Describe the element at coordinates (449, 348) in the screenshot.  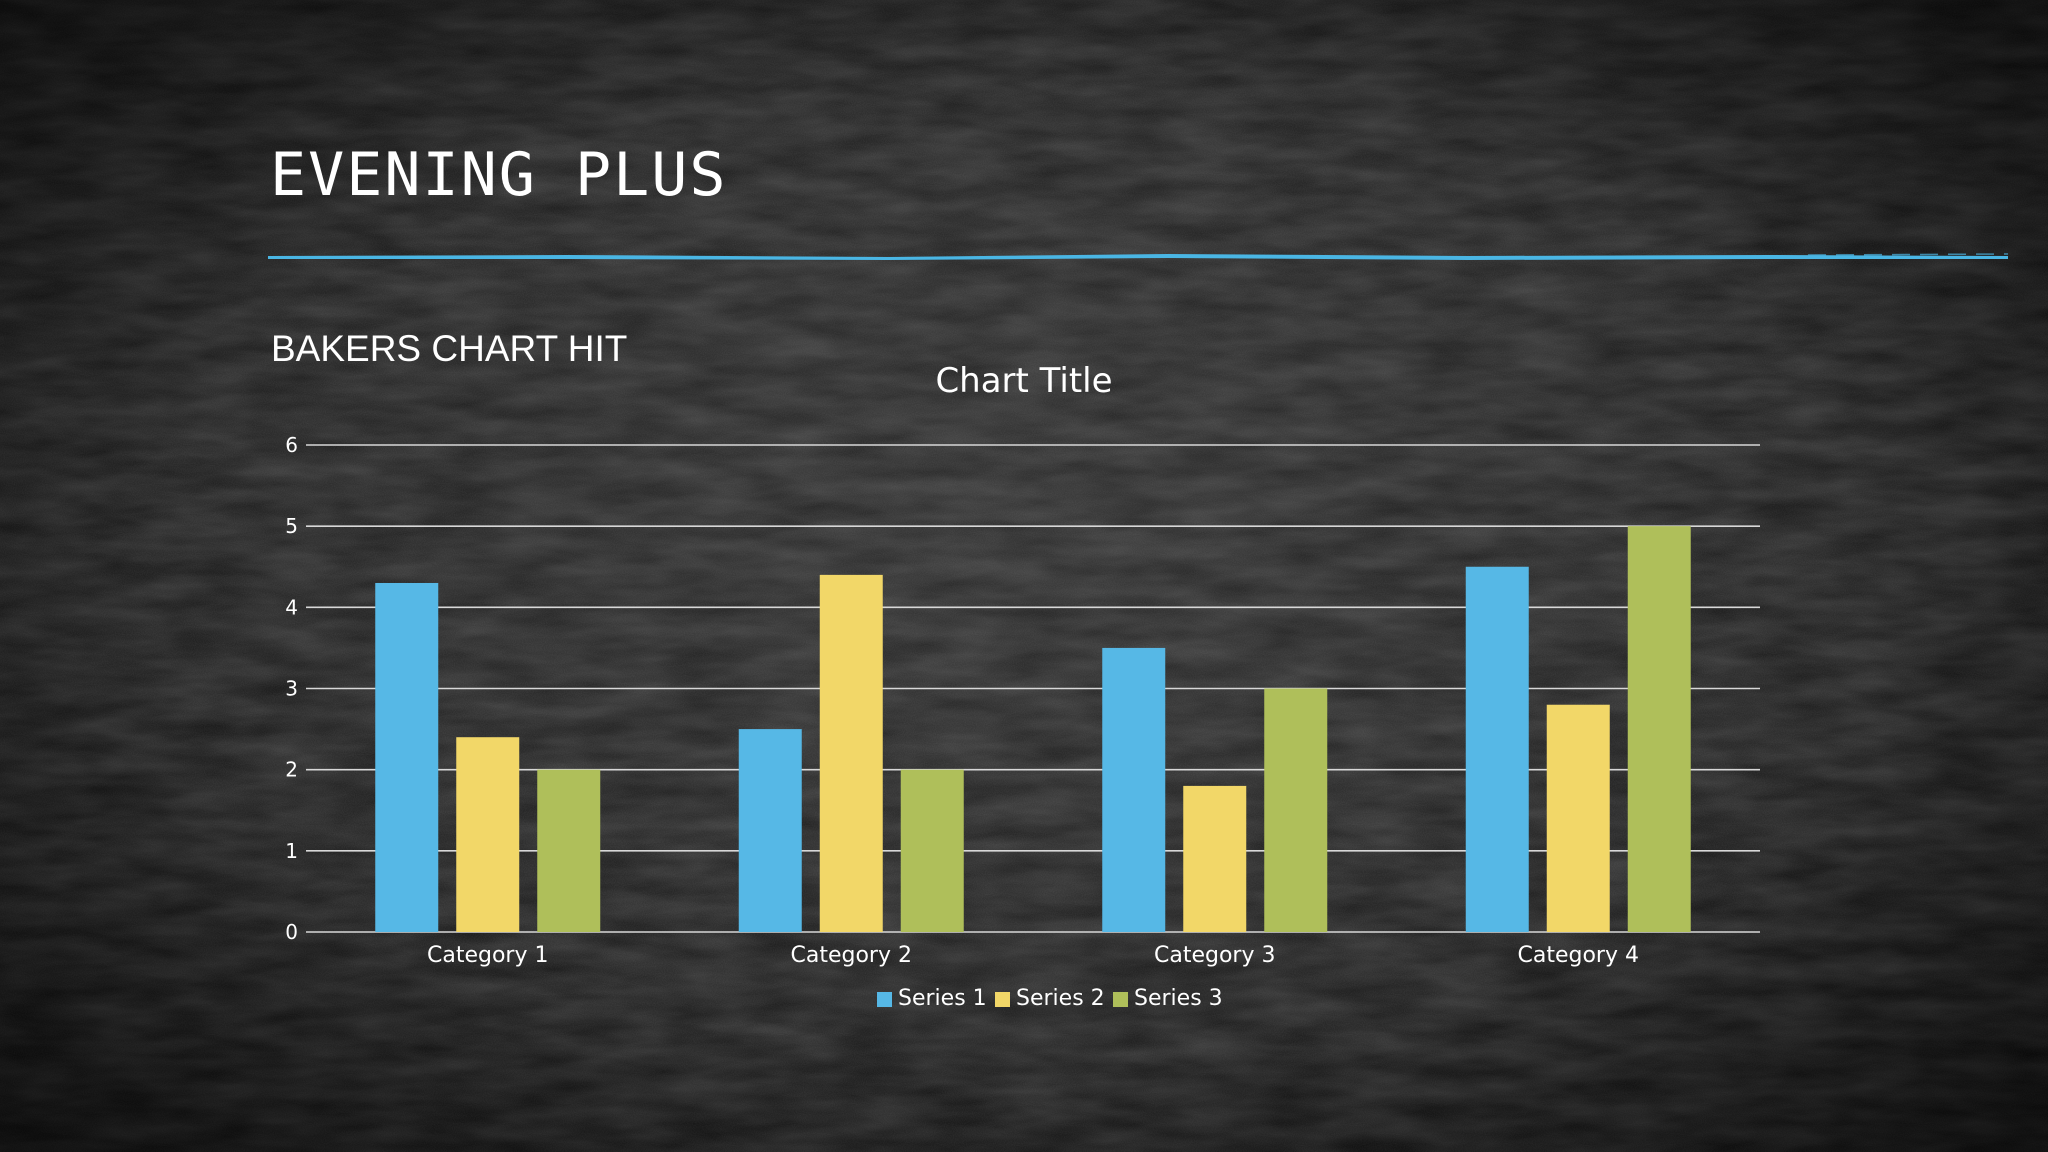
I see `slide-subtitle: BAKERS CHART HIT` at that location.